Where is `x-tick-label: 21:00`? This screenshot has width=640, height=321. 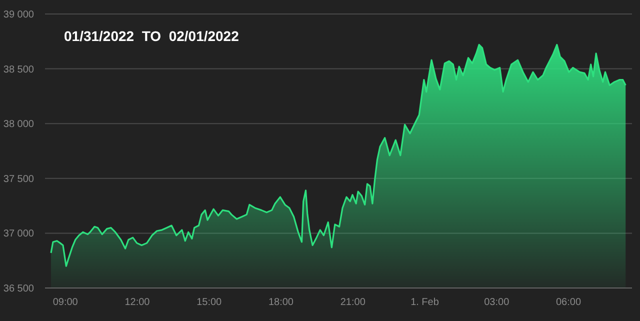
x-tick-label: 21:00 is located at coordinates (353, 302).